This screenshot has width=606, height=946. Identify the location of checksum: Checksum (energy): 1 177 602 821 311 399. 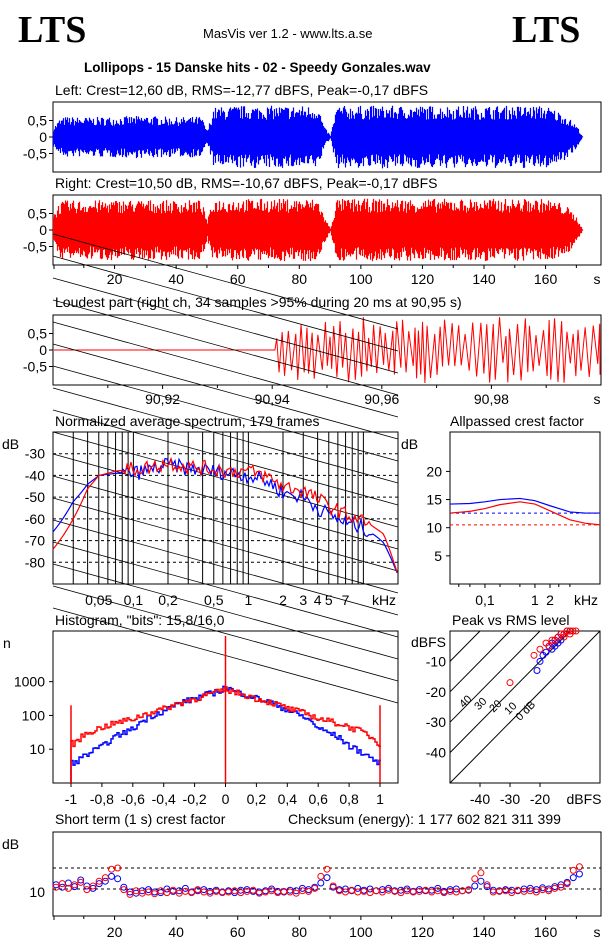
(424, 819).